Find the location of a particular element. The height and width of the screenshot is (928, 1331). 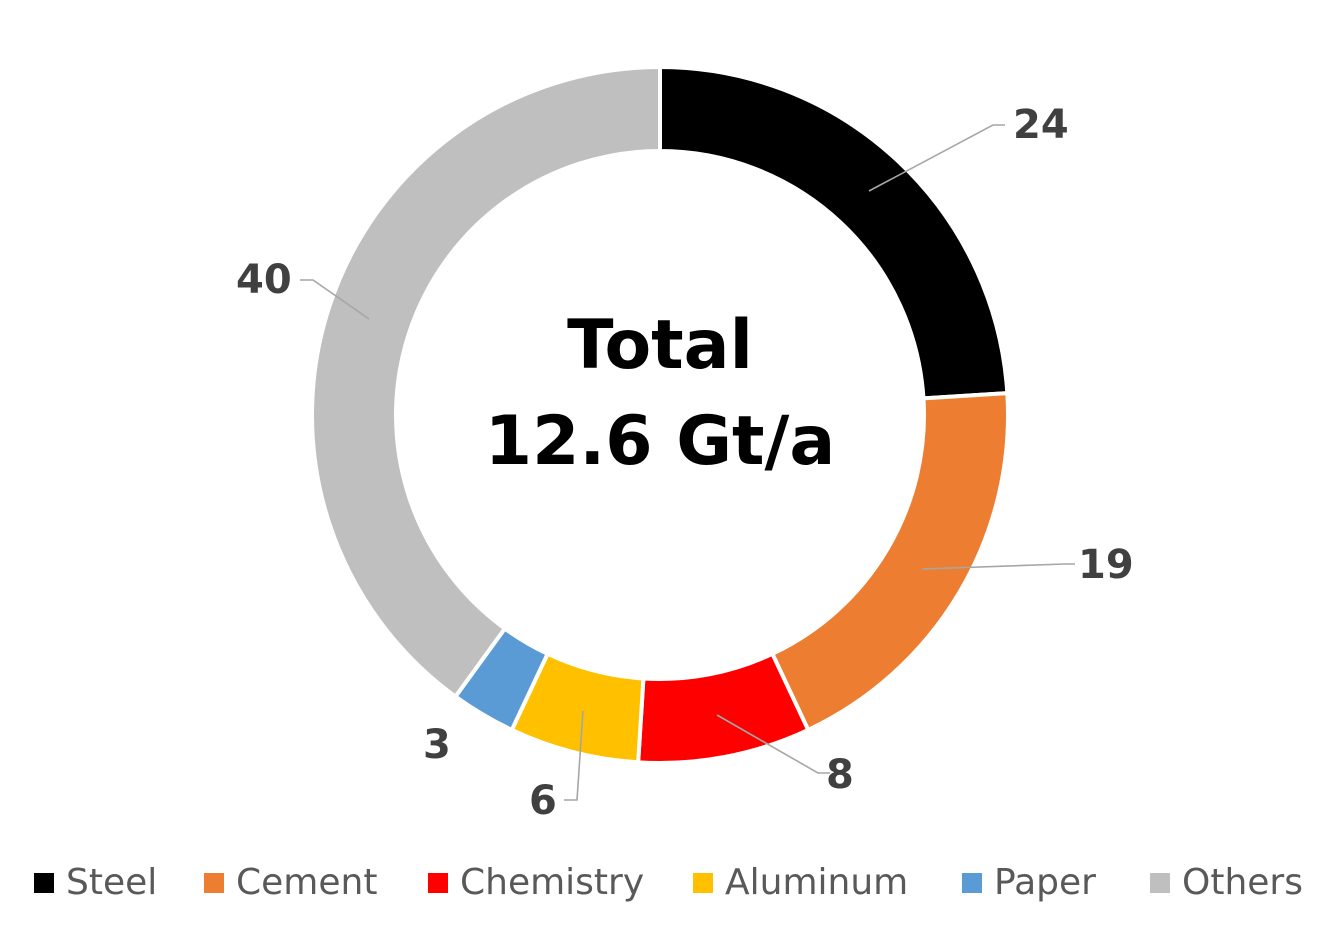

leader-line-steel is located at coordinates (936, 158).